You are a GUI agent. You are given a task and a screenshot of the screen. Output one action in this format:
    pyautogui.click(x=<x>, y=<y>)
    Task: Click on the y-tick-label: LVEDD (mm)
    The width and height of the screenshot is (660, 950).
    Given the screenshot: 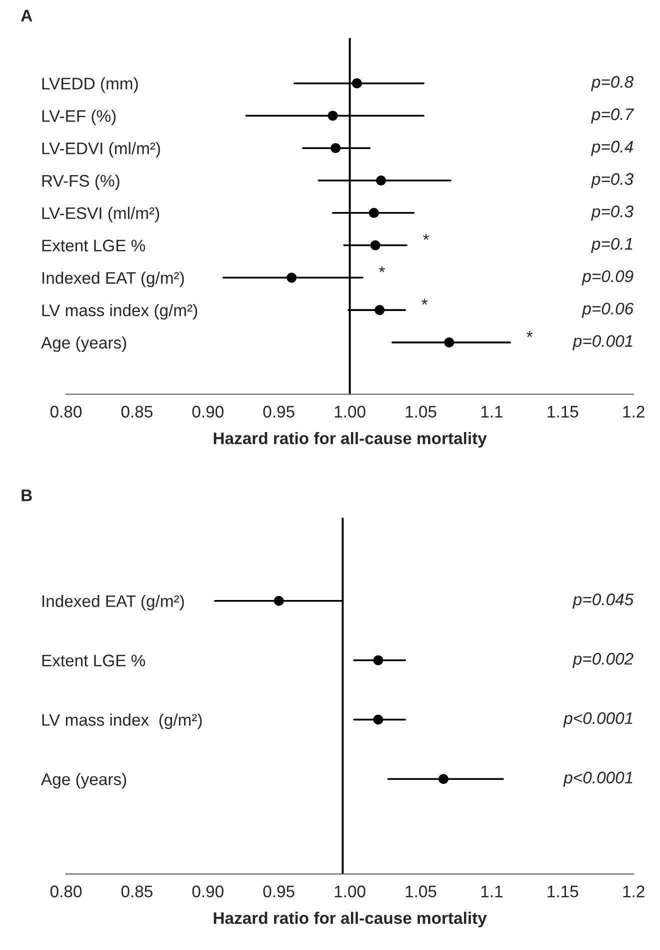 What is the action you would take?
    pyautogui.click(x=90, y=85)
    